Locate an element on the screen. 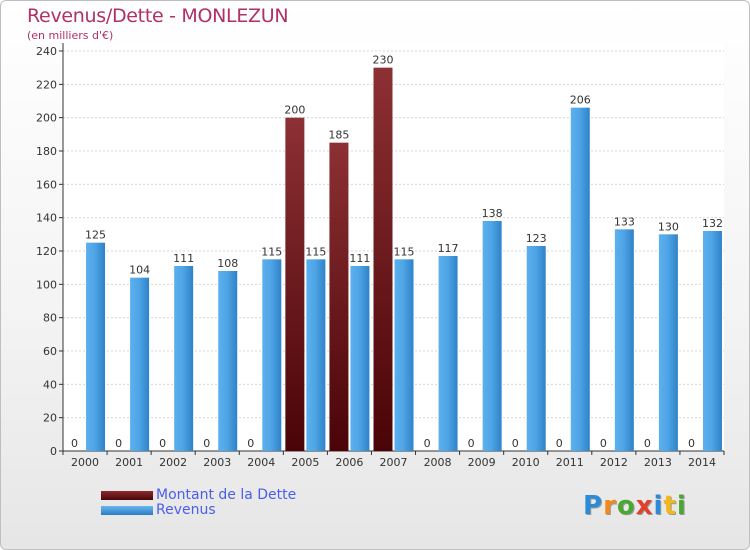 The image size is (750, 550). data-label-revenus: 117 is located at coordinates (448, 248).